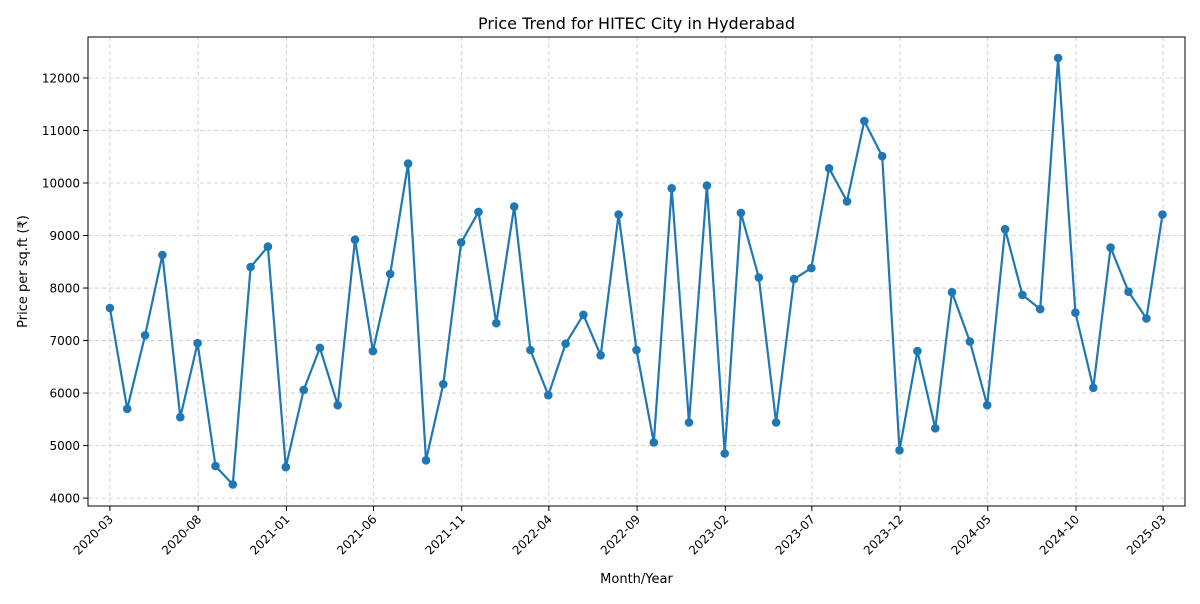  What do you see at coordinates (636, 579) in the screenshot?
I see `x-axis-label: Month/Year` at bounding box center [636, 579].